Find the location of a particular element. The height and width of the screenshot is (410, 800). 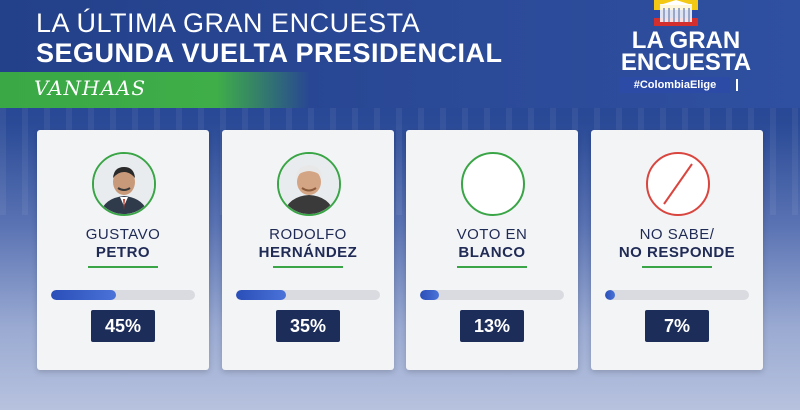

percentage-label: 13% is located at coordinates (492, 326).